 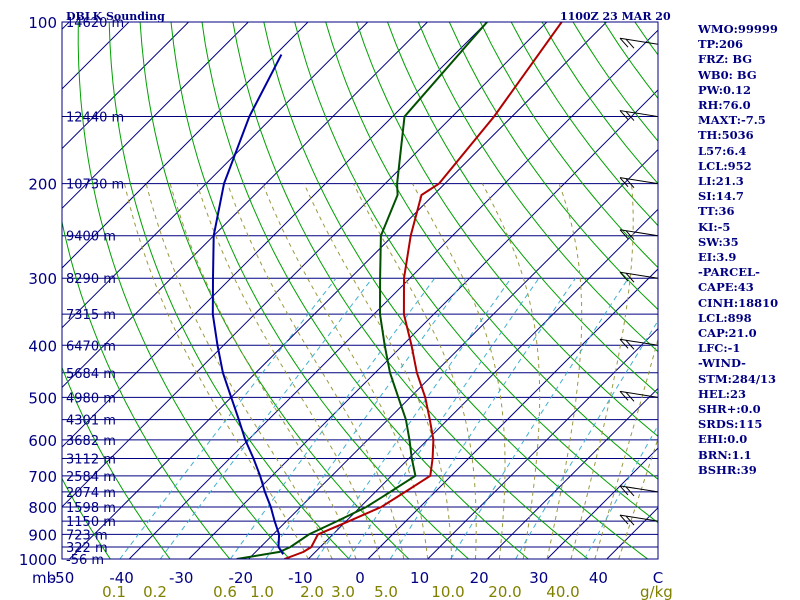 What do you see at coordinates (91, 460) in the screenshot?
I see `height-label: 3112 m` at bounding box center [91, 460].